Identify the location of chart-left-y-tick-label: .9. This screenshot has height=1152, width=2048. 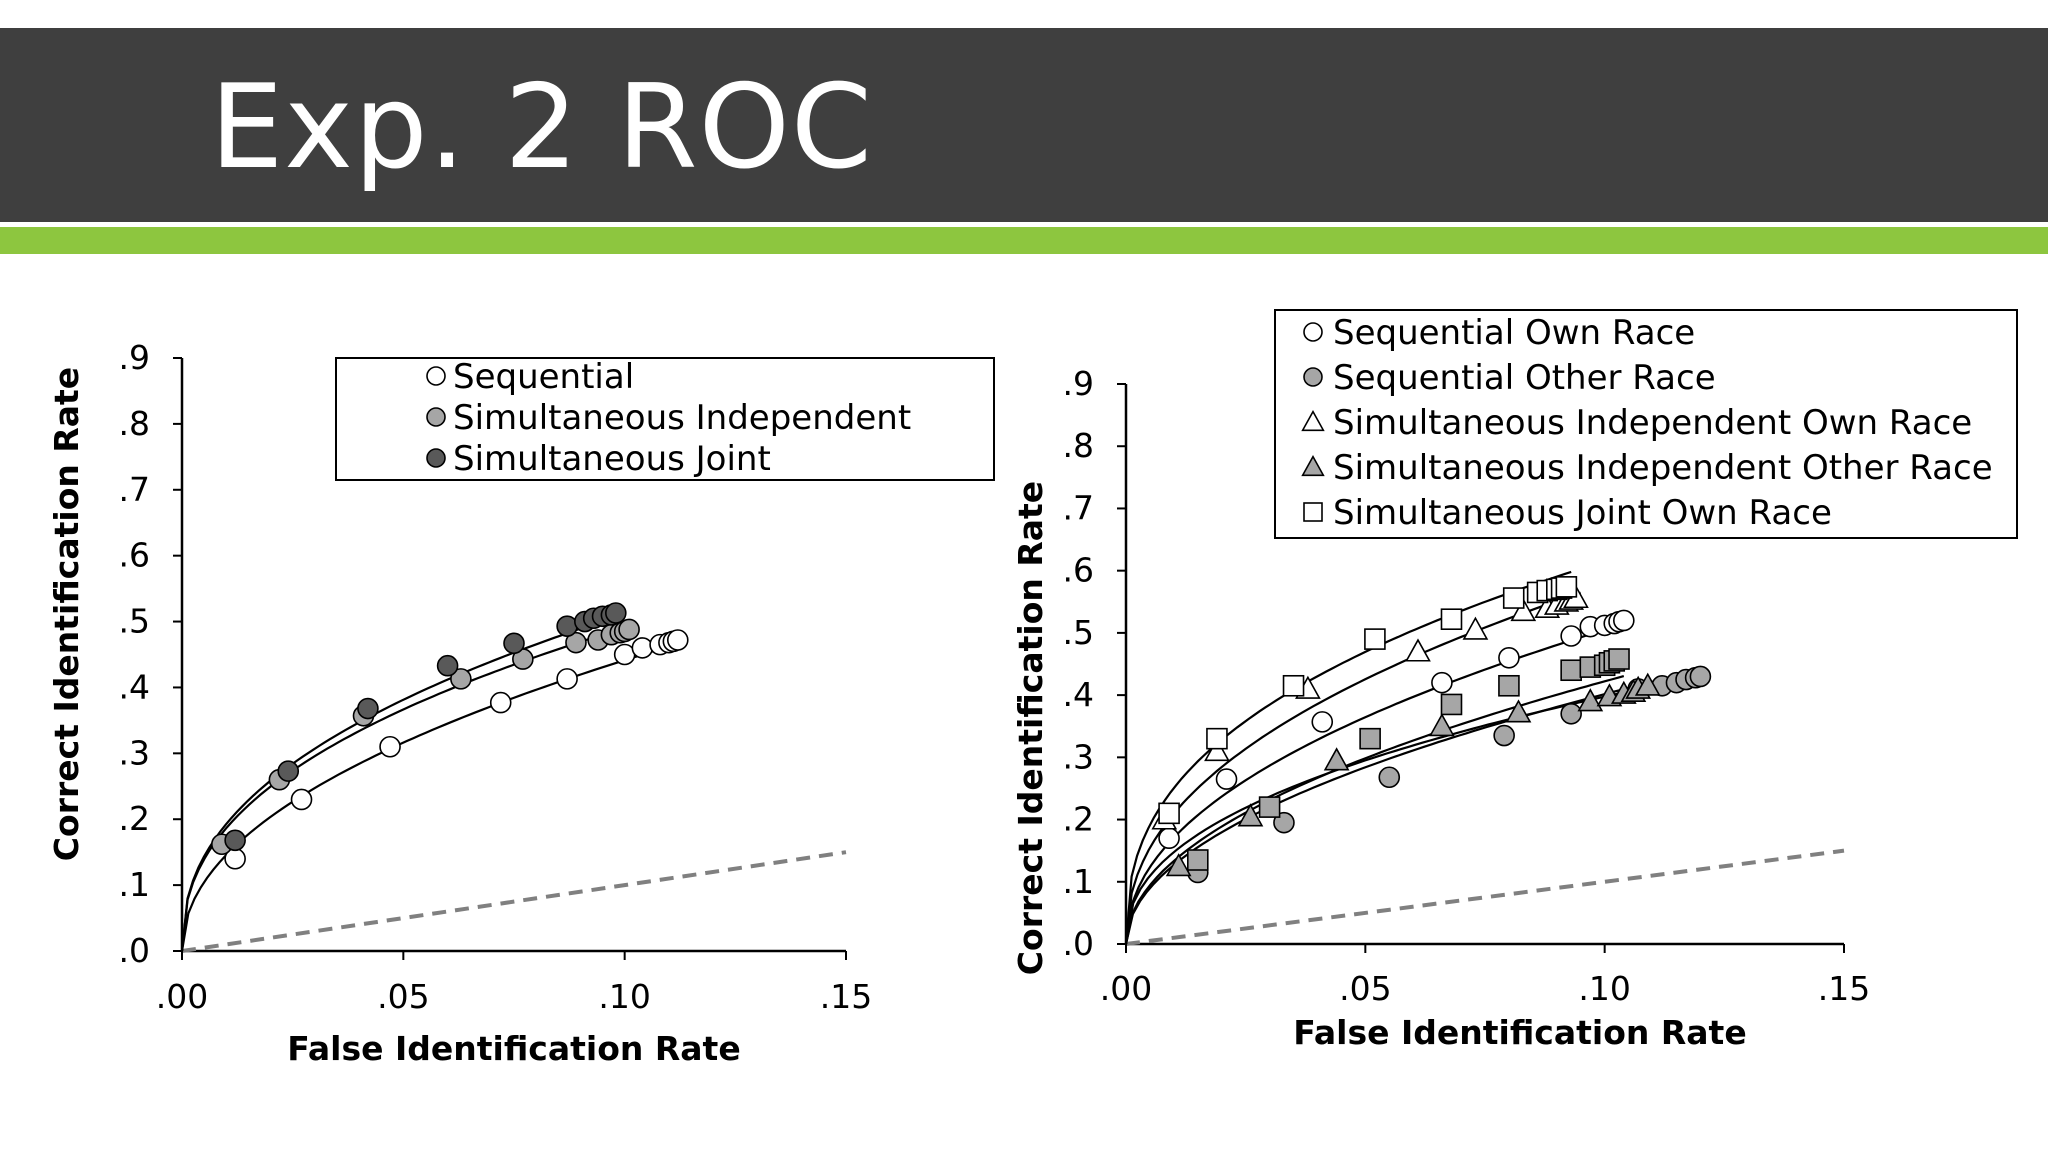
(135, 357).